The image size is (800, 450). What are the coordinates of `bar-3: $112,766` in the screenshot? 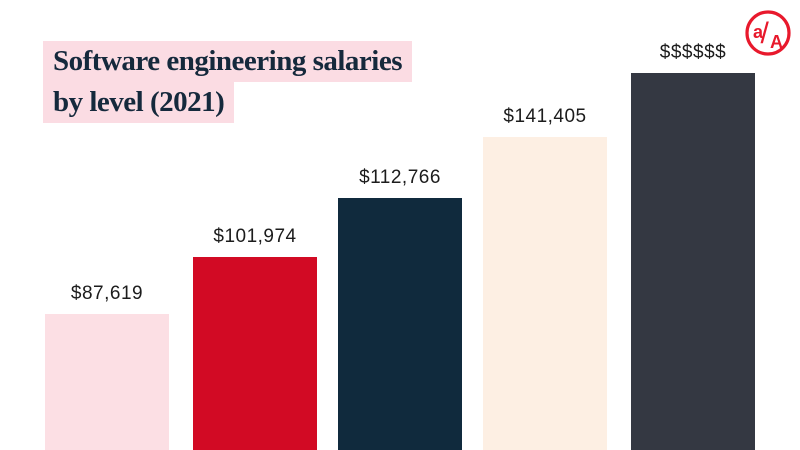 It's located at (400, 309).